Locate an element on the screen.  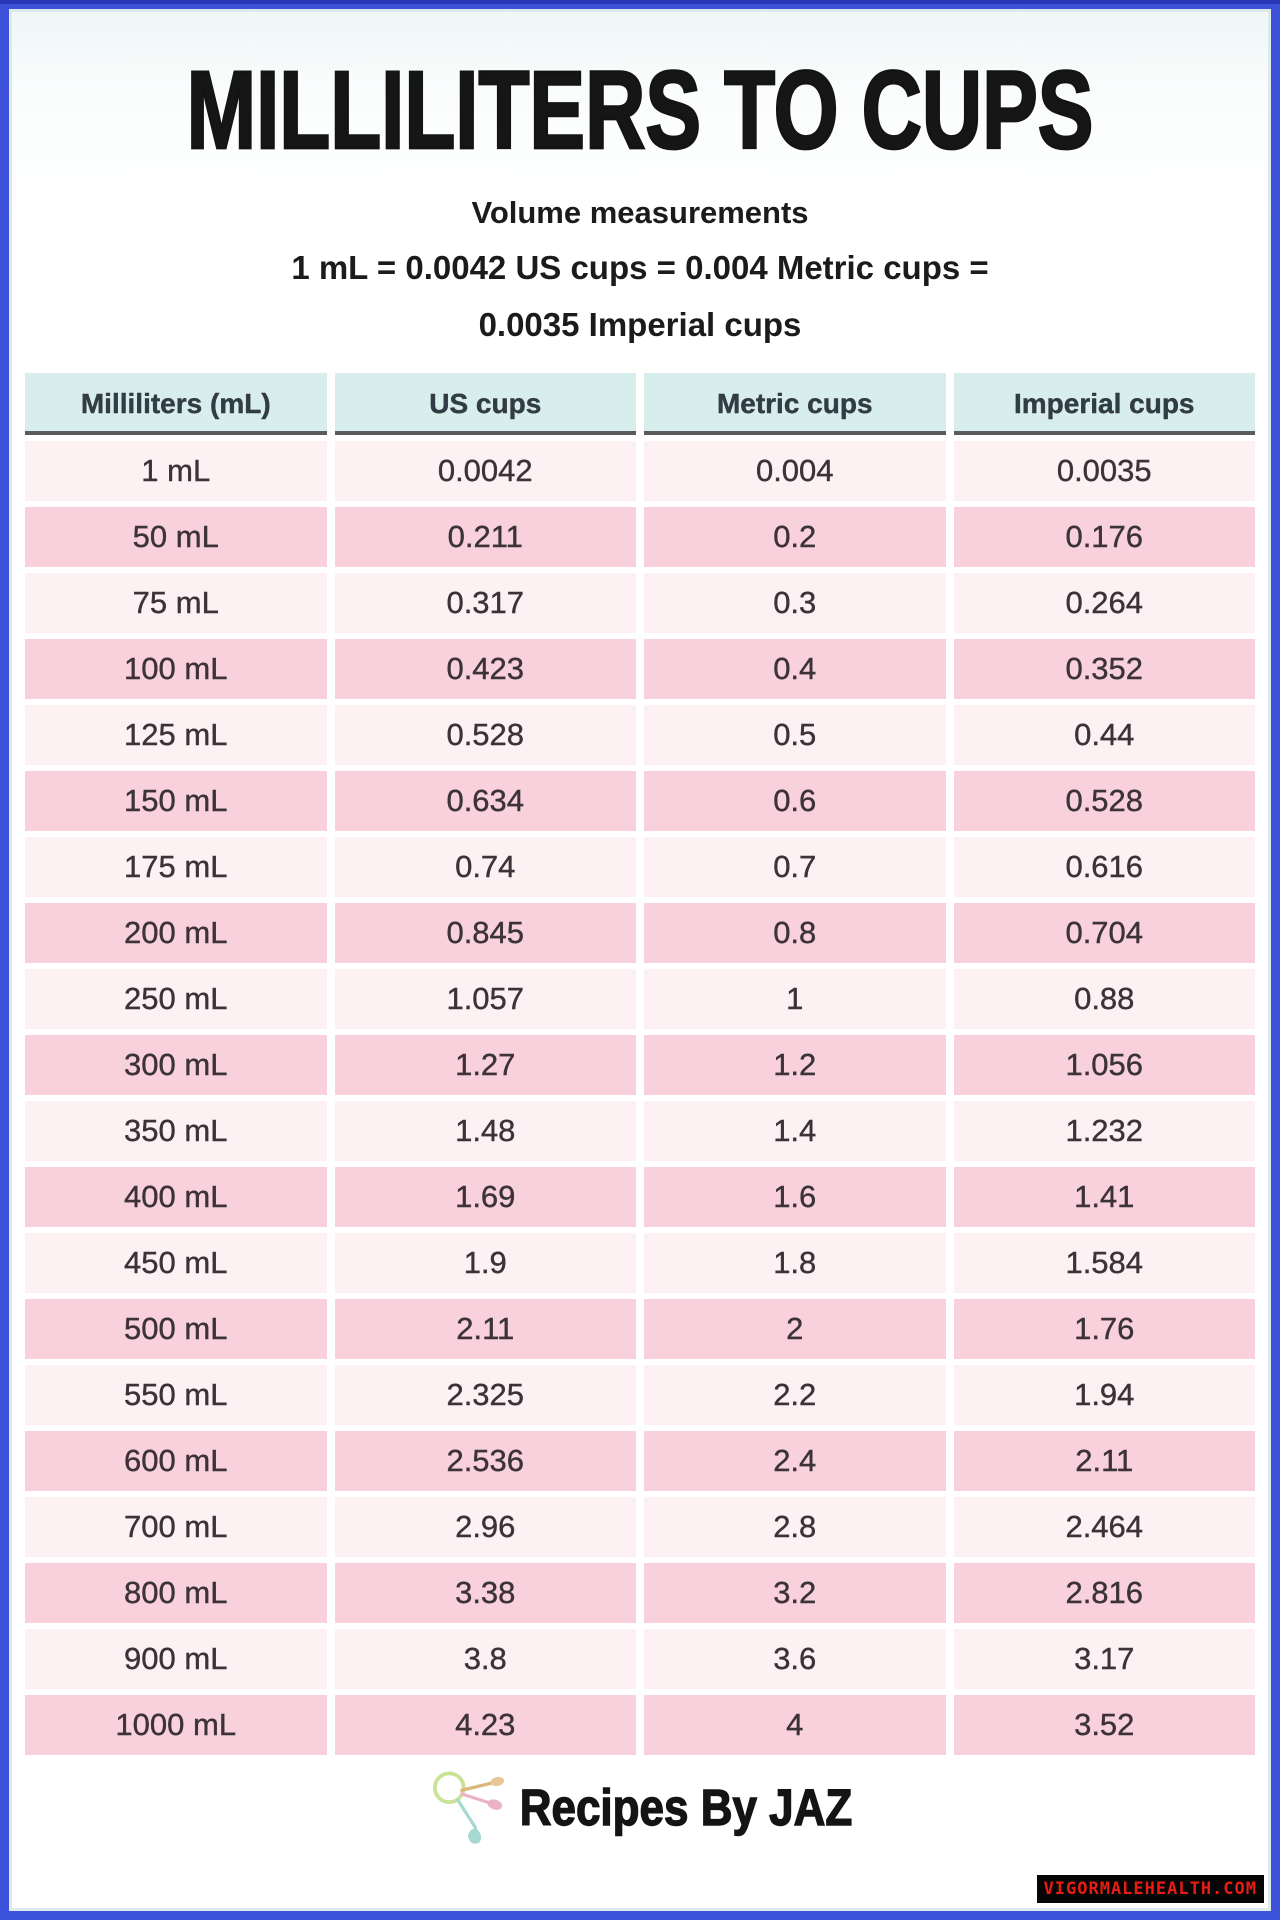
table-row: 100 mL 0.423 0.4 0.352 is located at coordinates (640, 669).